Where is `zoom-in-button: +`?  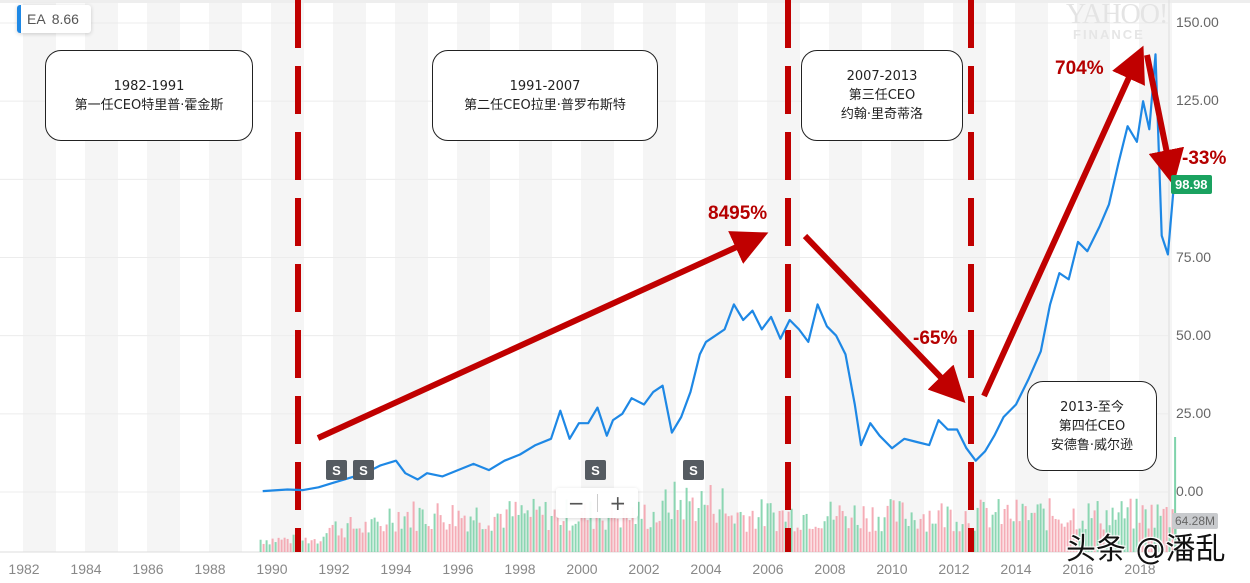
zoom-in-button: + is located at coordinates (618, 503).